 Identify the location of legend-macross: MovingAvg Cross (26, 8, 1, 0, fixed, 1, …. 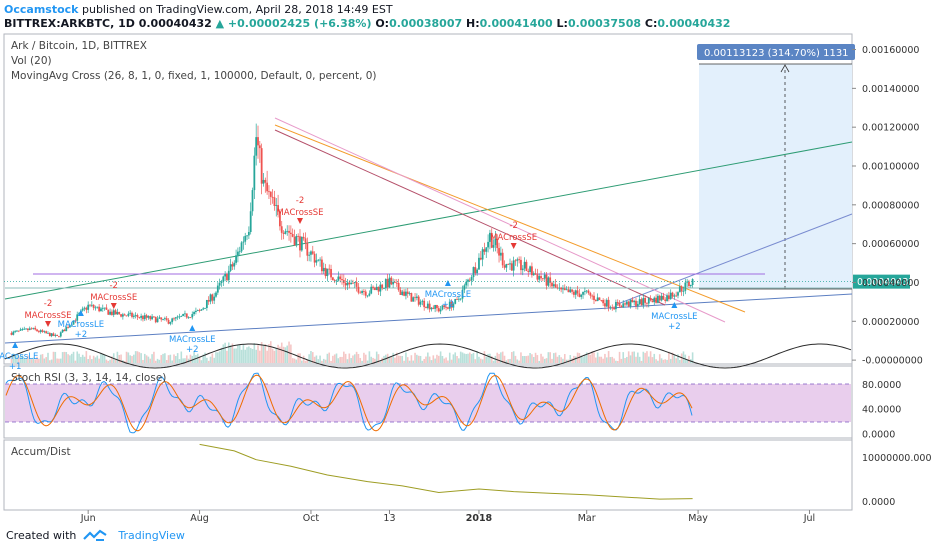
(194, 76).